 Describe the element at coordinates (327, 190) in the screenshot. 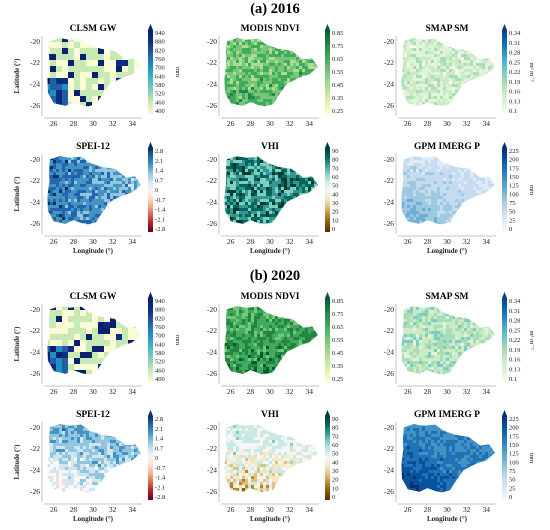

I see `colorbar` at that location.